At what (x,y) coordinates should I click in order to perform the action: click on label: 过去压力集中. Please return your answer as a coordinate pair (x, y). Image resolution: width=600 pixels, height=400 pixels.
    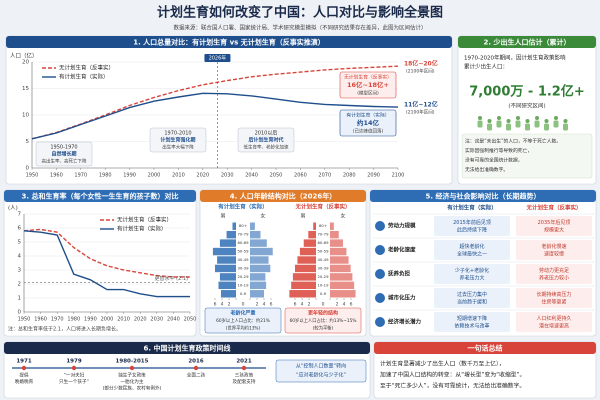
    Looking at the image, I should click on (472, 294).